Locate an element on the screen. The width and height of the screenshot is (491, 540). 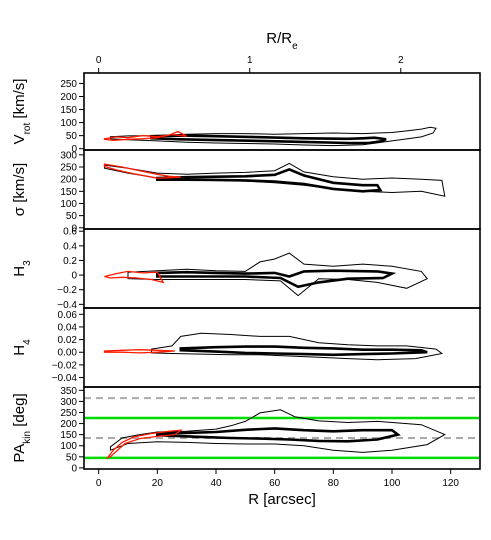
panel-sigma-outer-contour is located at coordinates (275, 179).